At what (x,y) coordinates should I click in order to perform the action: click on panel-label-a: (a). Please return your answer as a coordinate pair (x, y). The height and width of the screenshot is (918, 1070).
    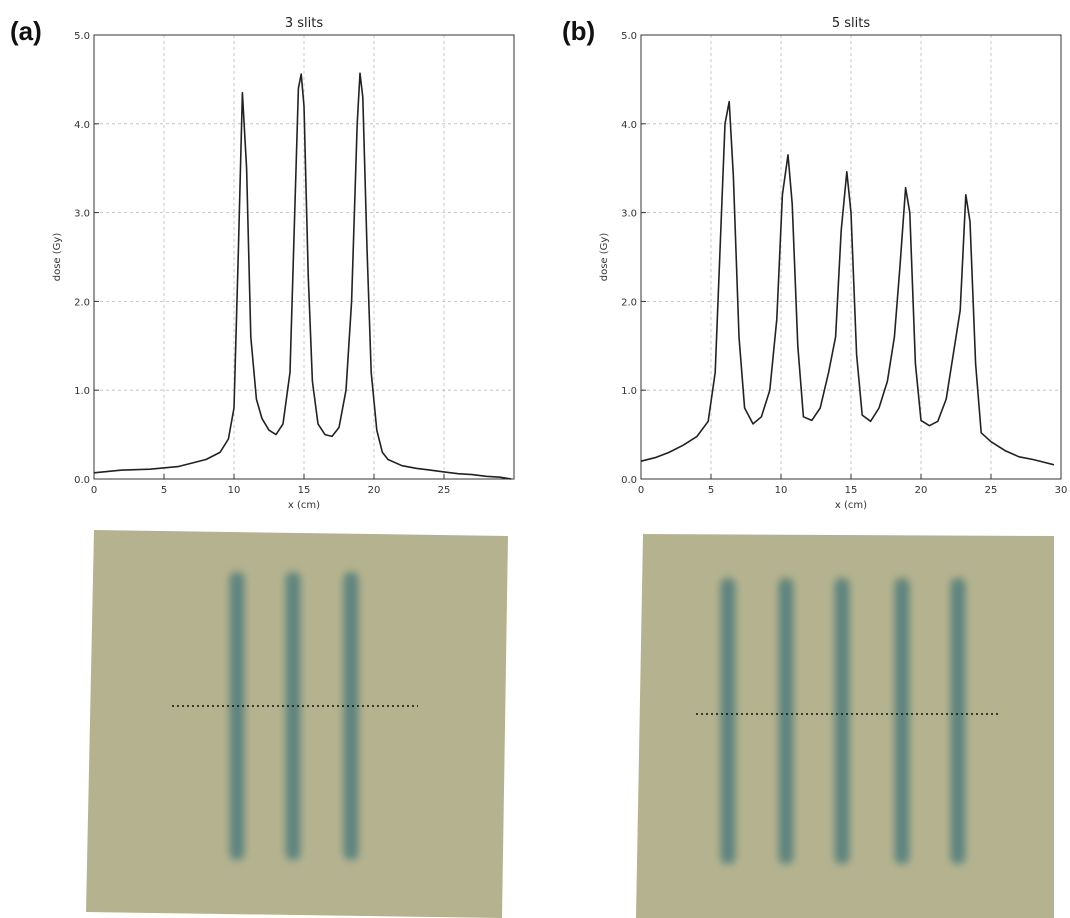
    Looking at the image, I should click on (26, 31).